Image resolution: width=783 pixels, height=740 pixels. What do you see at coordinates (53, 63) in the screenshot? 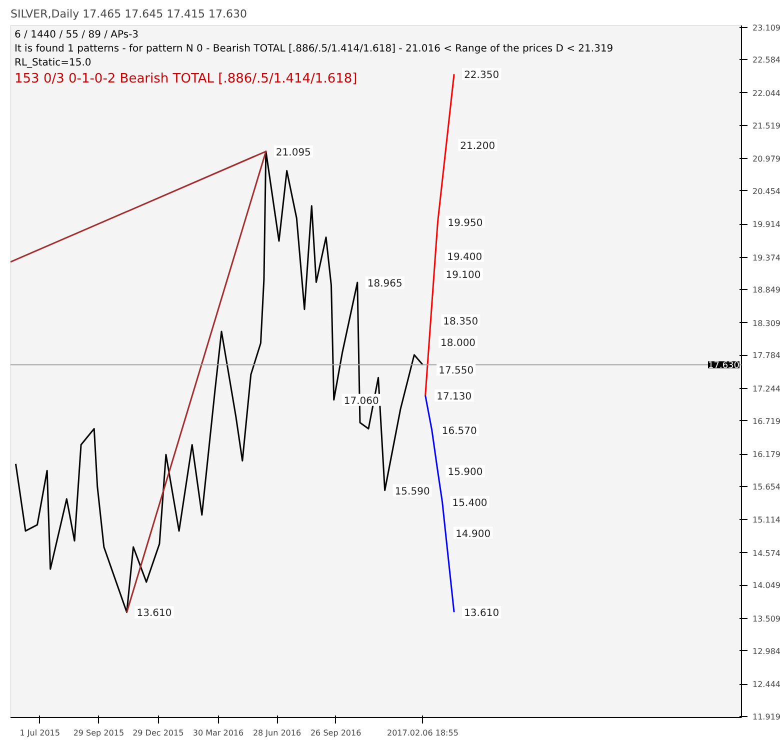
I see `annotation: RL_Static=15.0` at bounding box center [53, 63].